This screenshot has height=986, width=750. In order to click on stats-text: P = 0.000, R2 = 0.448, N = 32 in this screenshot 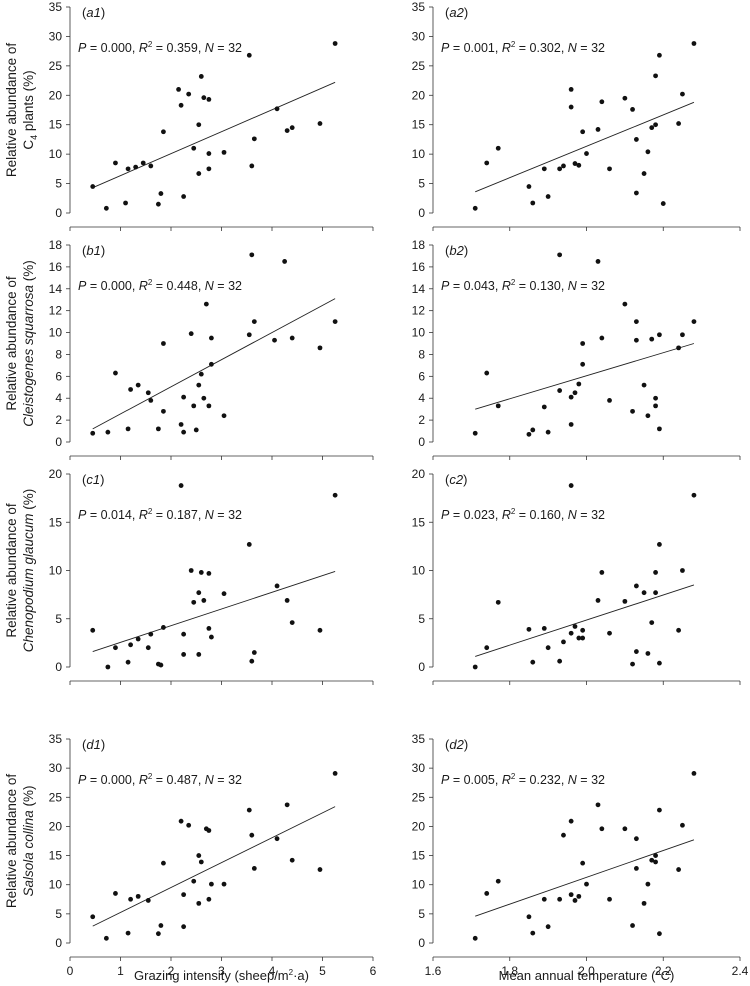, I will do `click(160, 285)`.